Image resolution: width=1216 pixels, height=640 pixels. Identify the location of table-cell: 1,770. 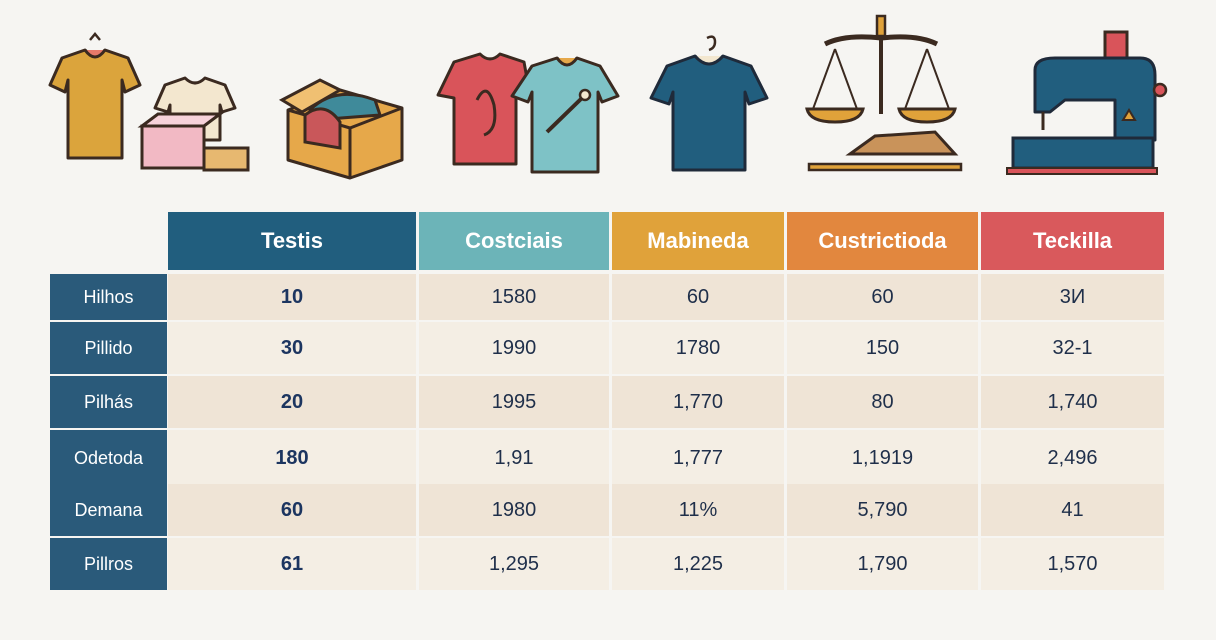
(698, 402).